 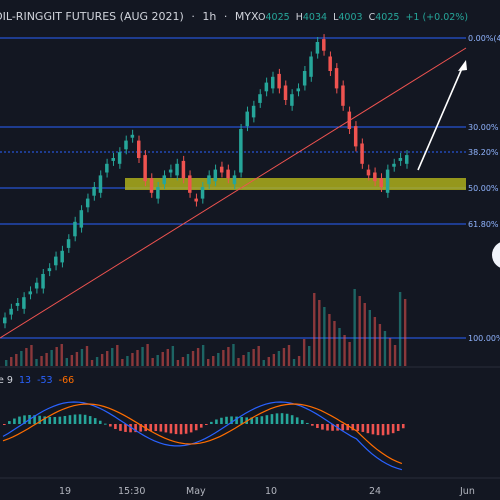 What do you see at coordinates (442, 115) in the screenshot?
I see `up-arrow` at bounding box center [442, 115].